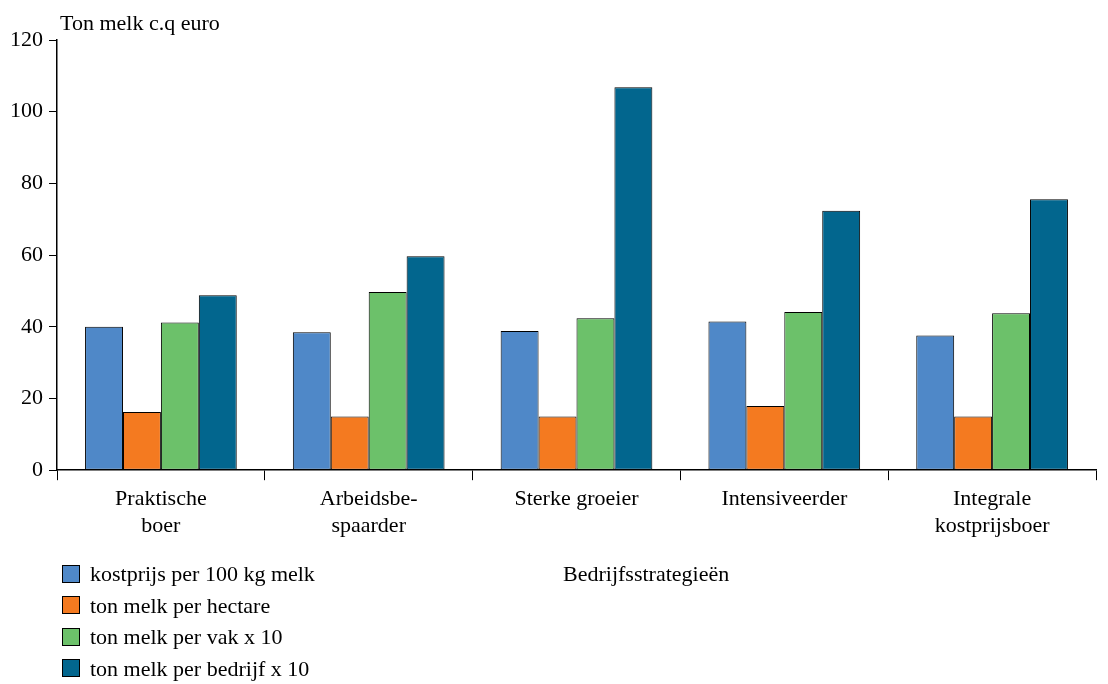  I want to click on y-tick-label: 100, so click(26, 110).